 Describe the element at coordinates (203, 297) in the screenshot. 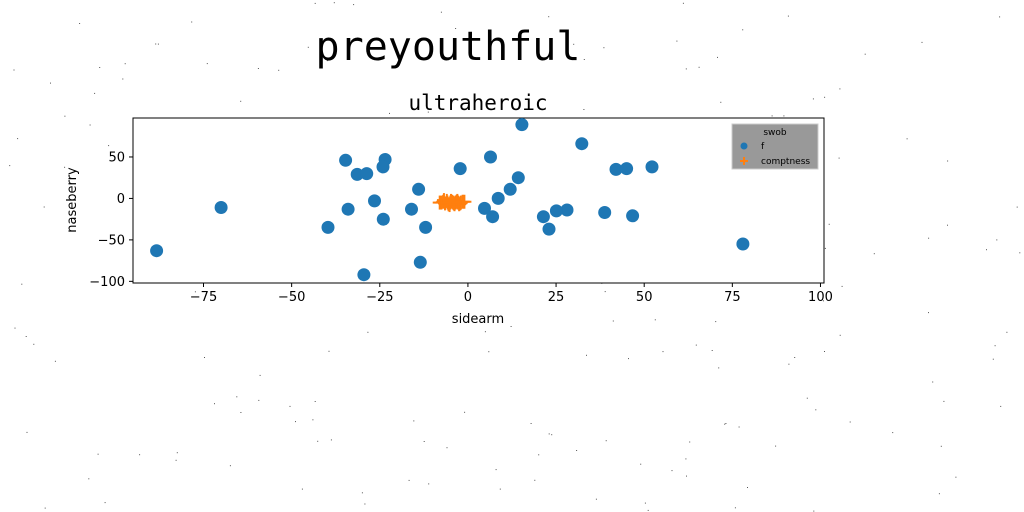

I see `x-tick-label: −75` at that location.